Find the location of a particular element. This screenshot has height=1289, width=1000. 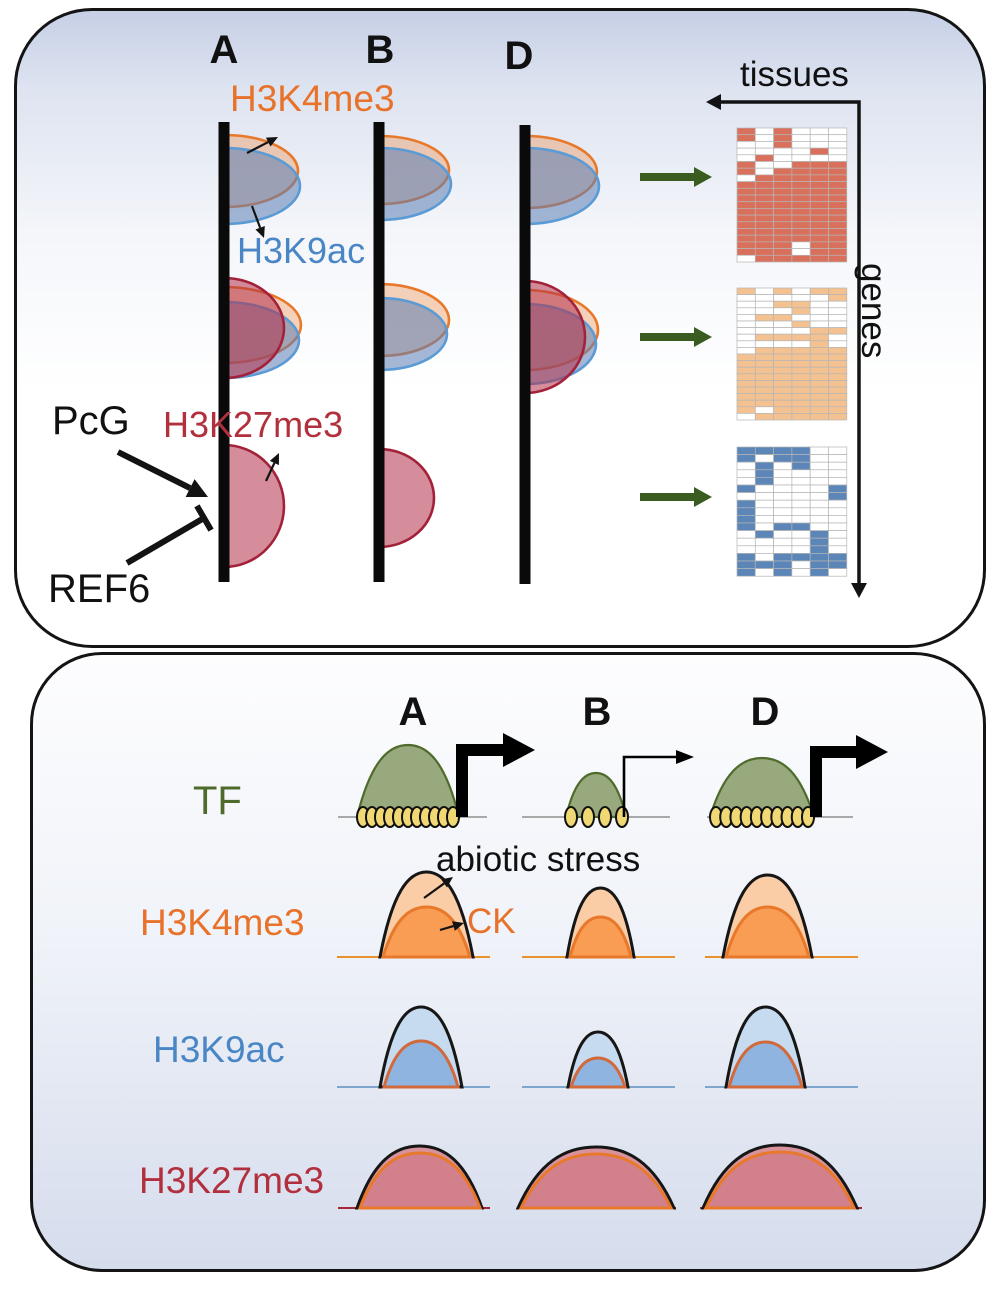

bottom-column-label-d: D is located at coordinates (765, 712).